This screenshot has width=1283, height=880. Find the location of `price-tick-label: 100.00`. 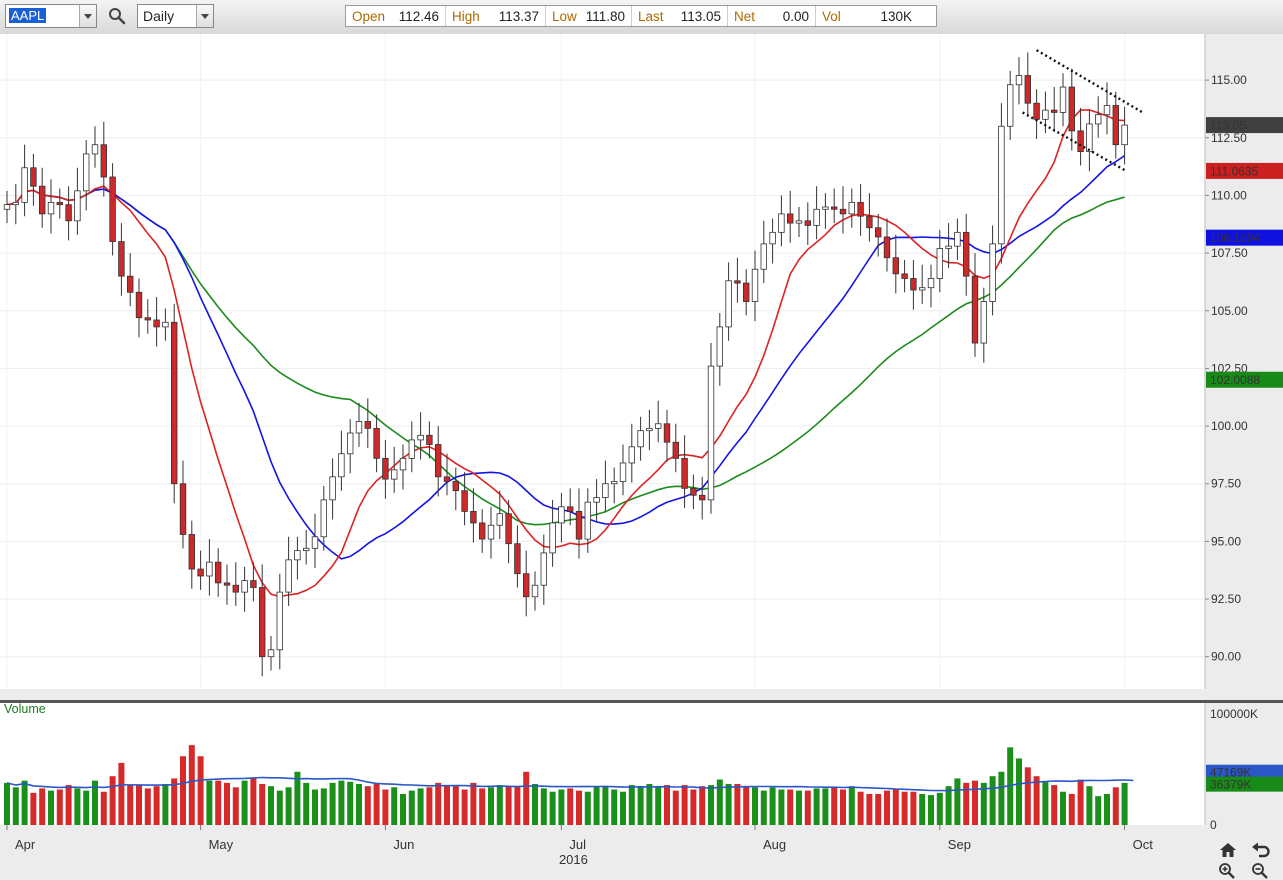

price-tick-label: 100.00 is located at coordinates (1229, 426).